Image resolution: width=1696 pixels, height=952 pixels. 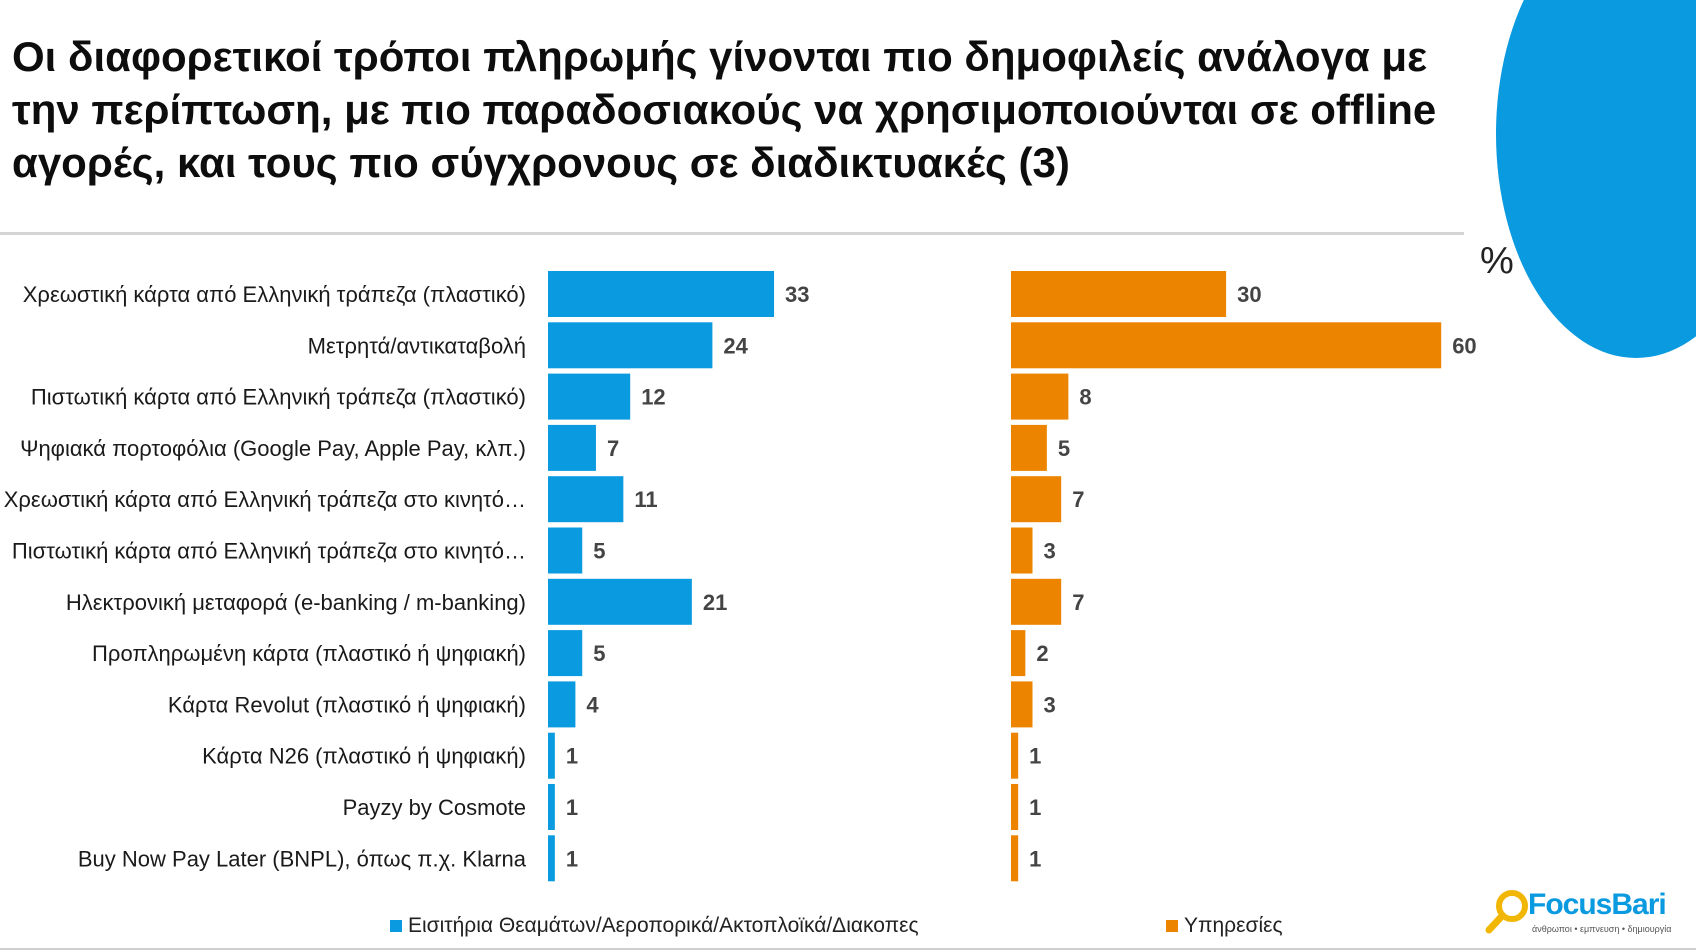 I want to click on data-label-series-2: 60, so click(x=1464, y=345).